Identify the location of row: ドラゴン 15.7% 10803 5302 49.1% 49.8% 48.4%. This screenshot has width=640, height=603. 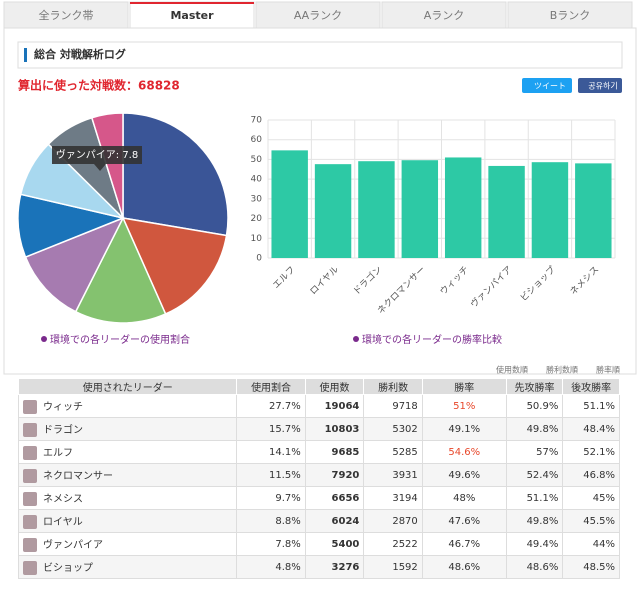
(318, 429).